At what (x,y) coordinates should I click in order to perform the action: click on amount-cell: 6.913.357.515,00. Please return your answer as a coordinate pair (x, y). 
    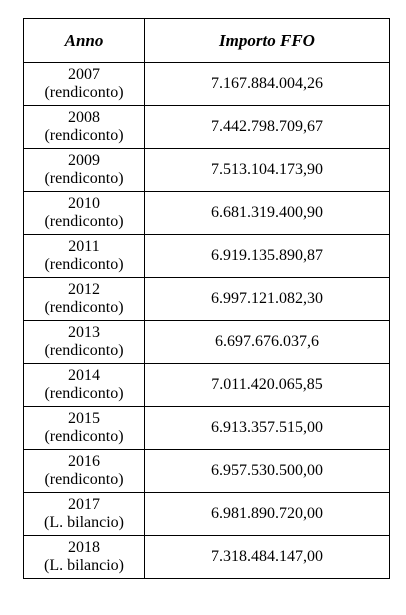
    Looking at the image, I should click on (267, 428).